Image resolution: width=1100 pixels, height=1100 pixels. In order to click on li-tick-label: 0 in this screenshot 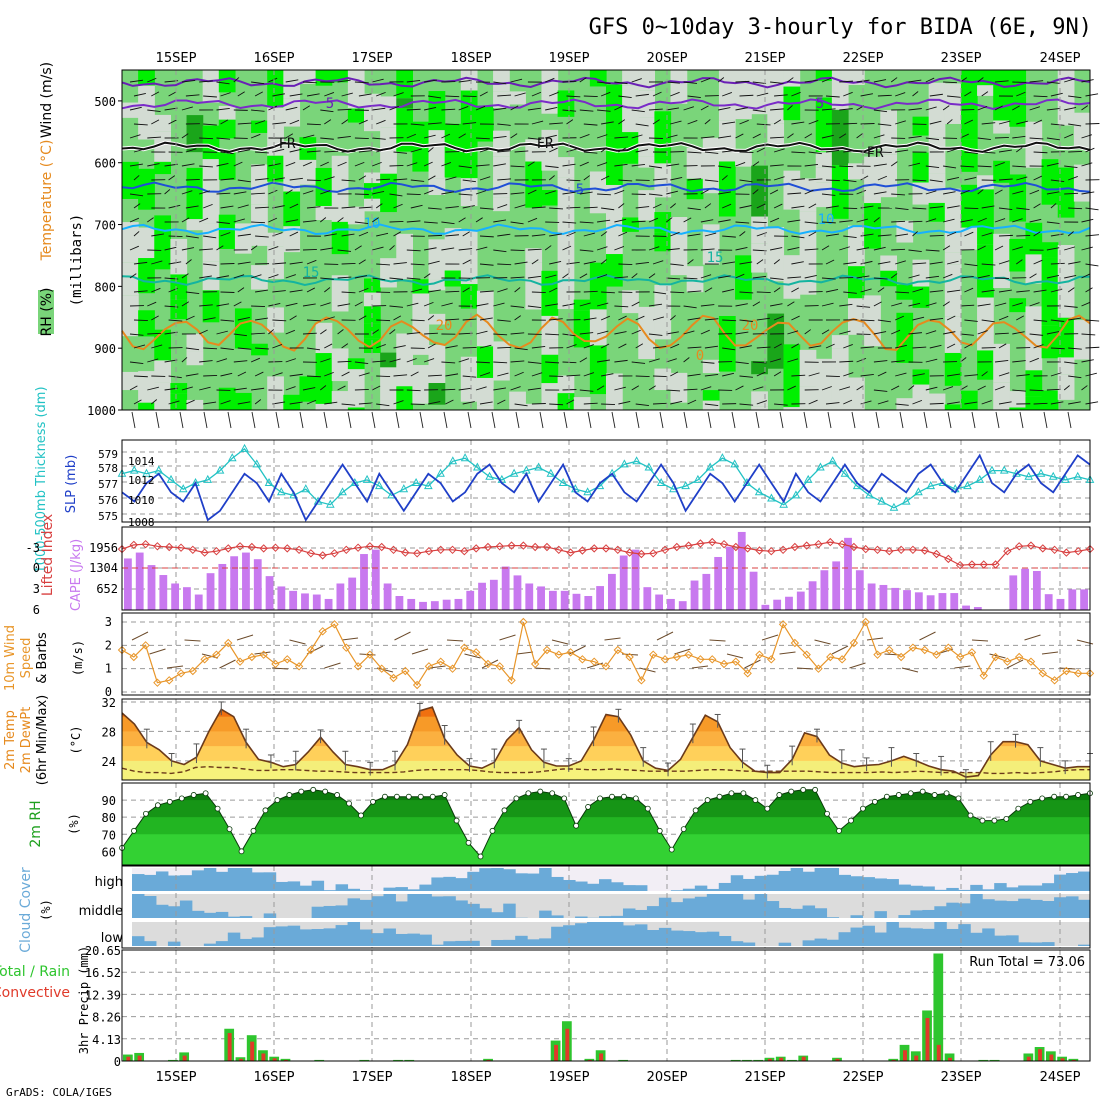, I will do `click(36, 568)`.